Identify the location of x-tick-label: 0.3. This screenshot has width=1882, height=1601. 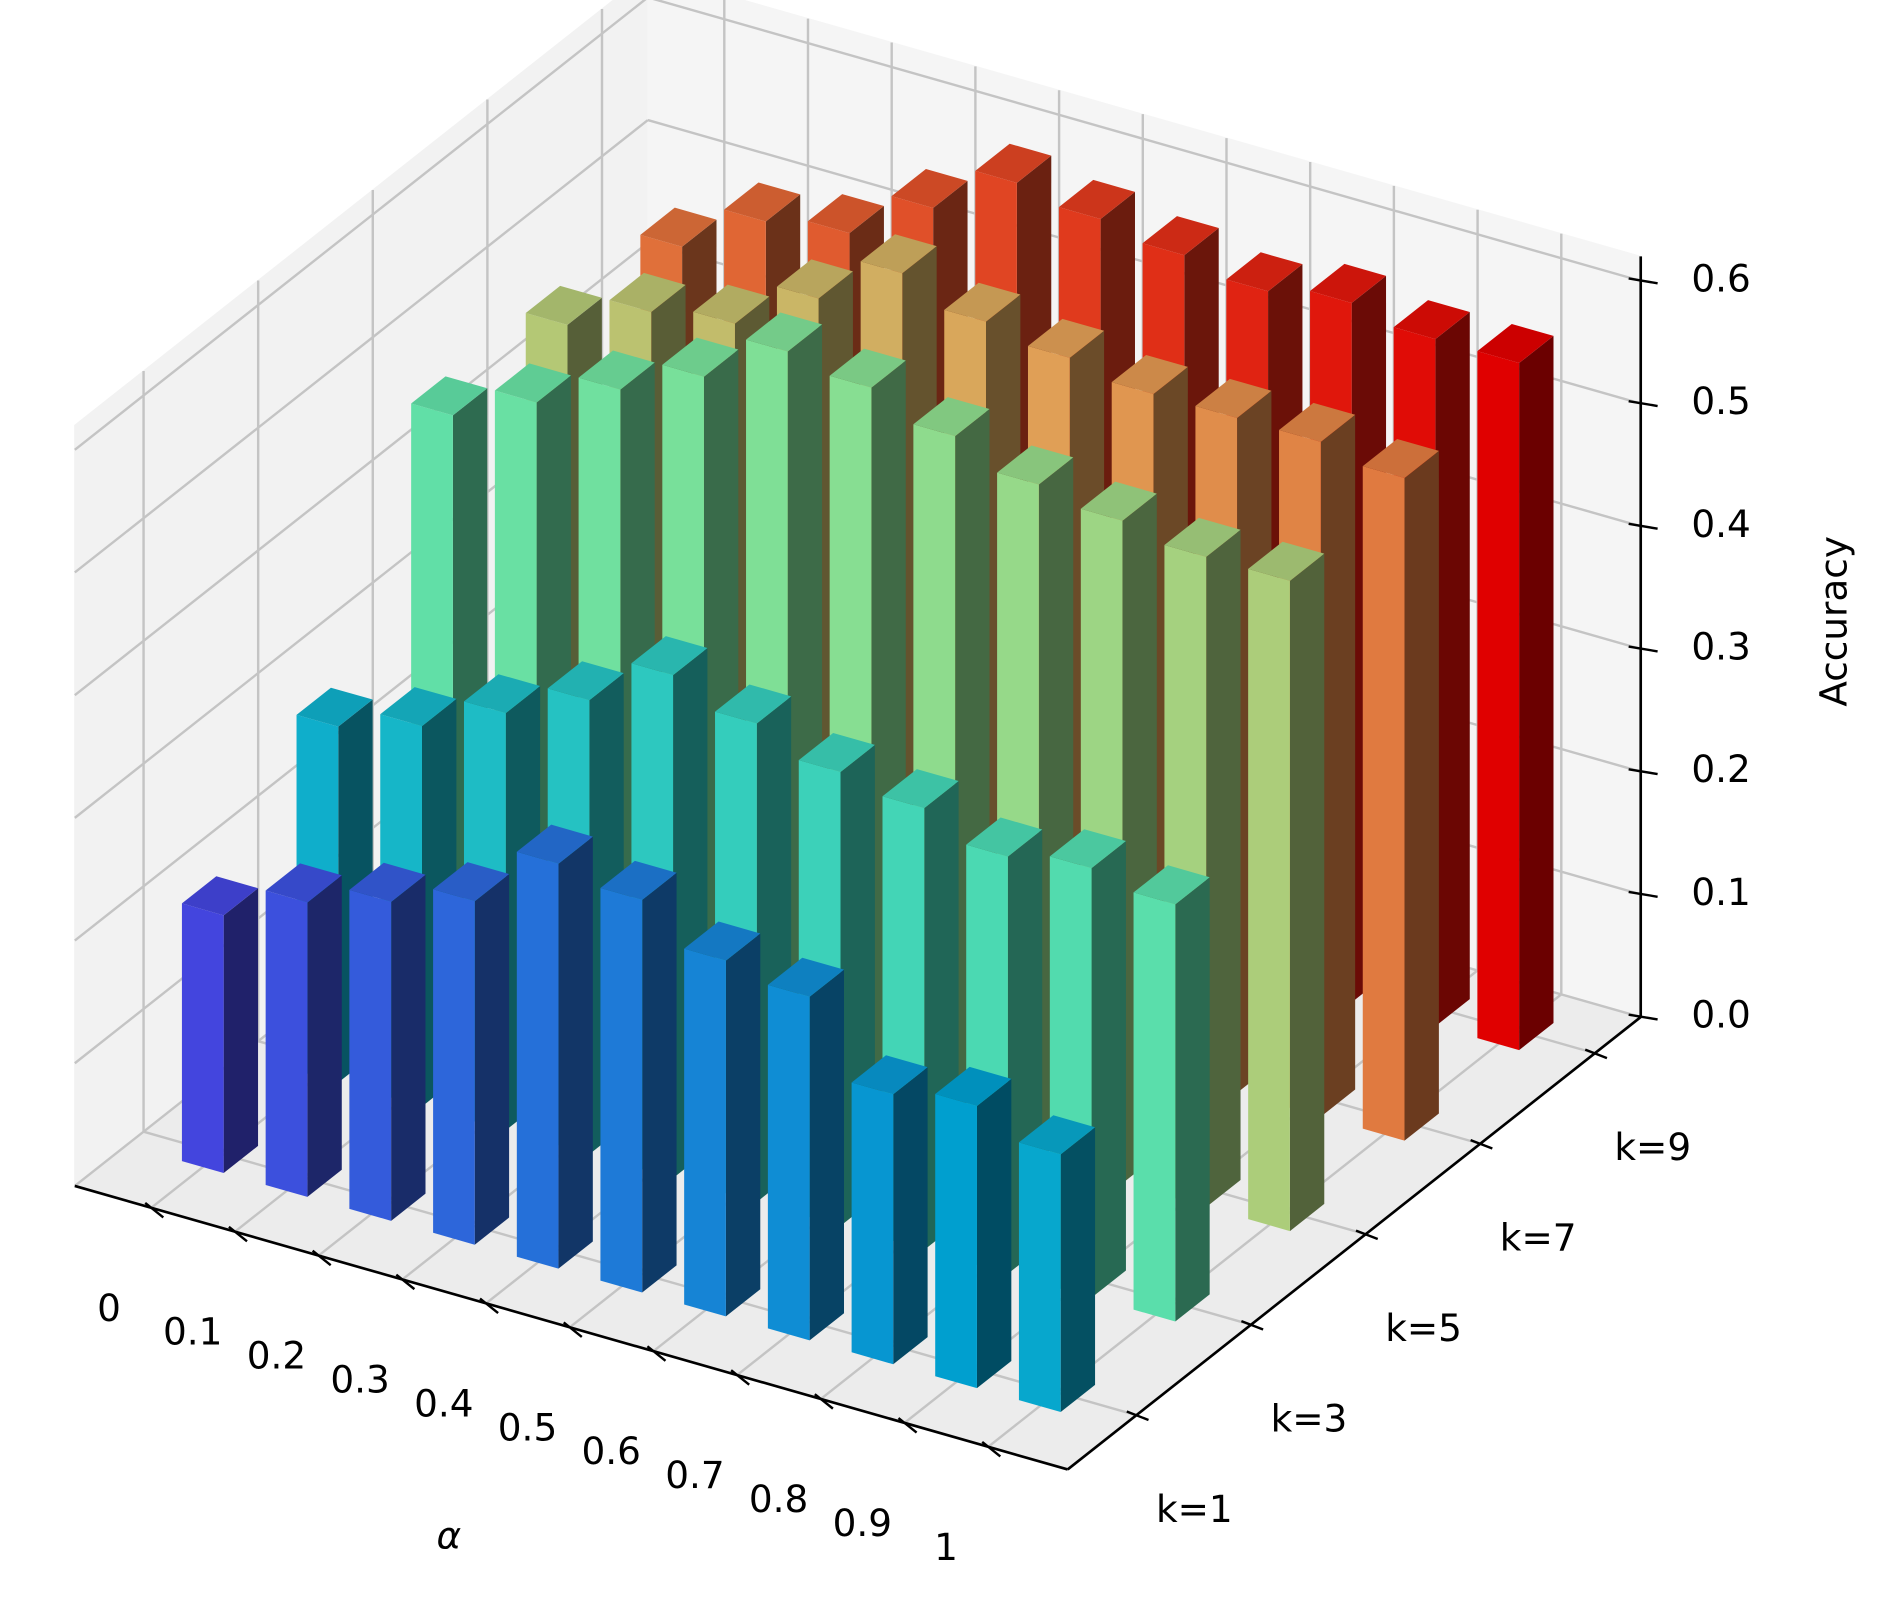
(359, 1380).